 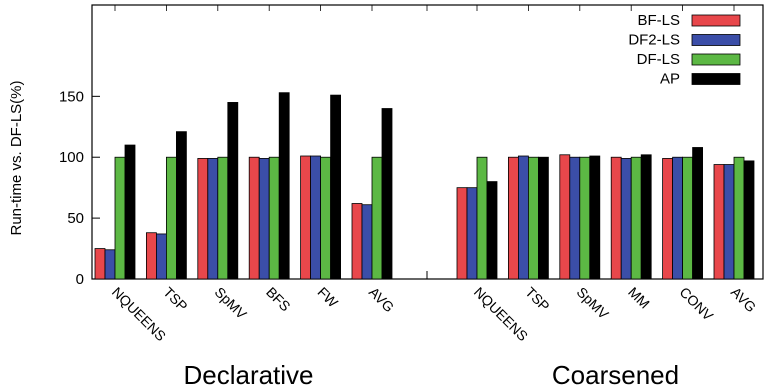 I want to click on bar-declarative-fw-df2-ls, so click(x=316, y=217).